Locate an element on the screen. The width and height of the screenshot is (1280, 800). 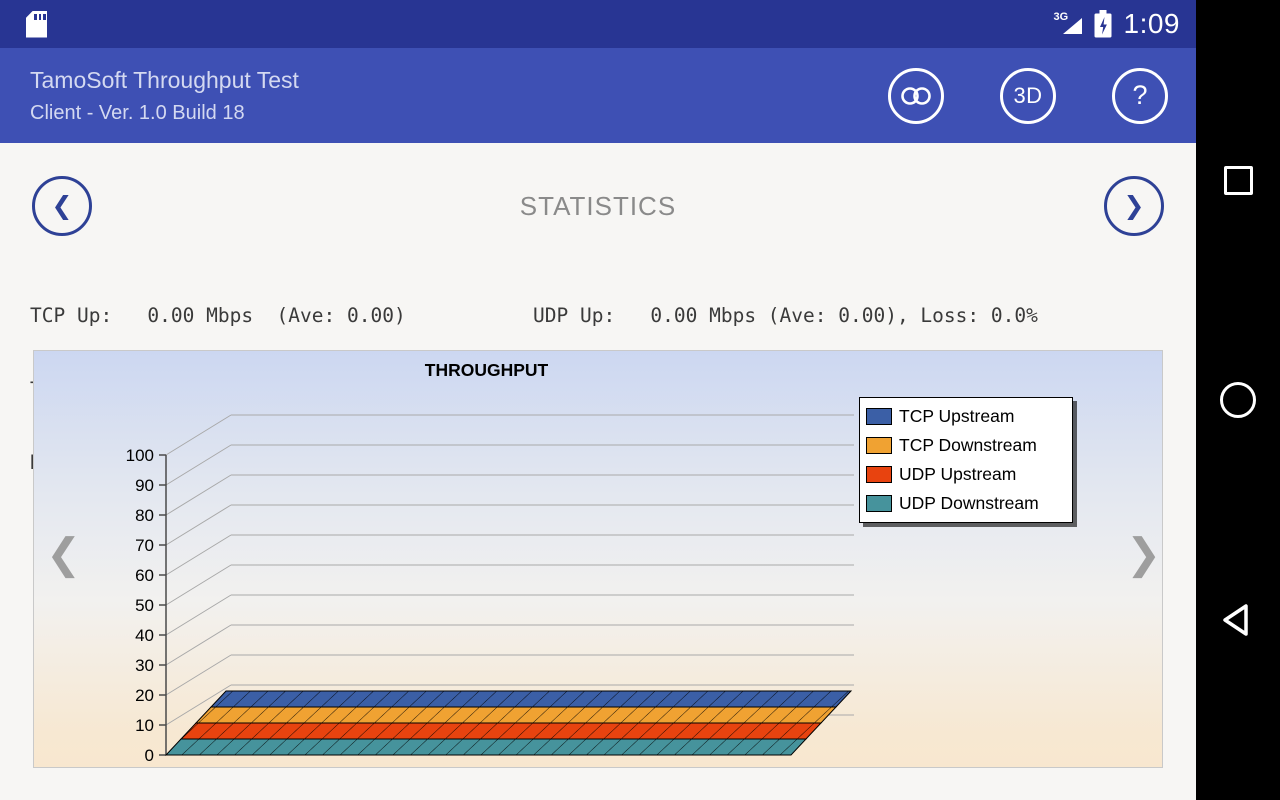
3d-view-button: 3D is located at coordinates (1028, 95).